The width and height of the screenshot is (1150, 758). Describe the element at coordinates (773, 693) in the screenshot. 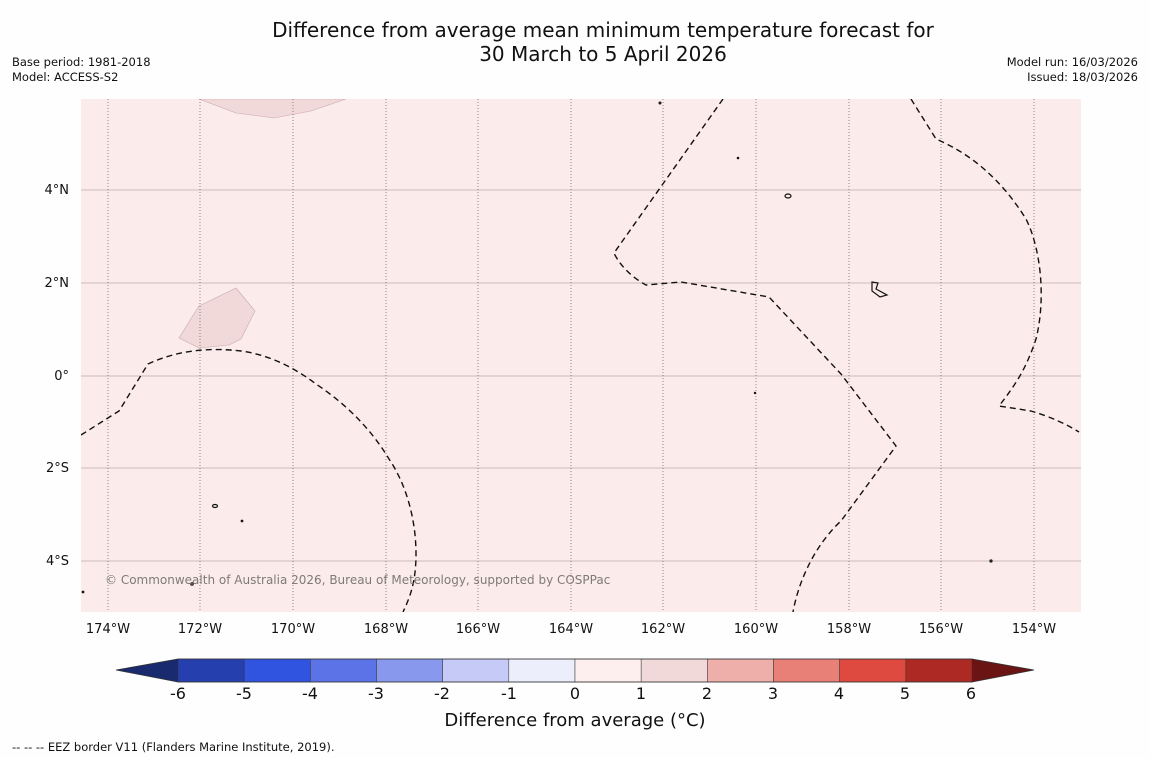

I see `cbar-tick-label: 3` at that location.